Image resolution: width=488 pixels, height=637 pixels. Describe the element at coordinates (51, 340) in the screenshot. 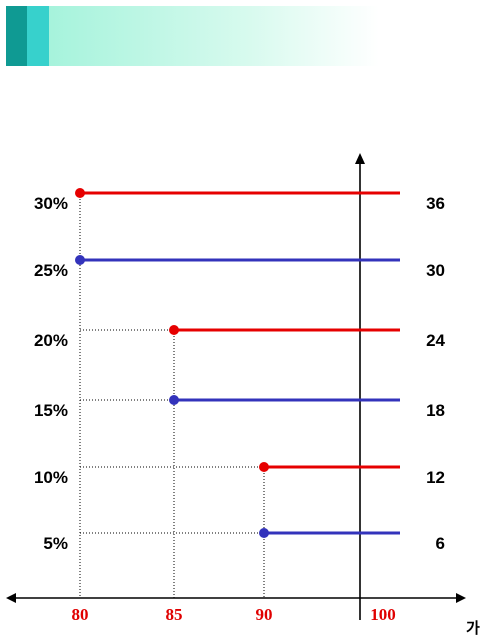

I see `left-label-2: 20%` at that location.